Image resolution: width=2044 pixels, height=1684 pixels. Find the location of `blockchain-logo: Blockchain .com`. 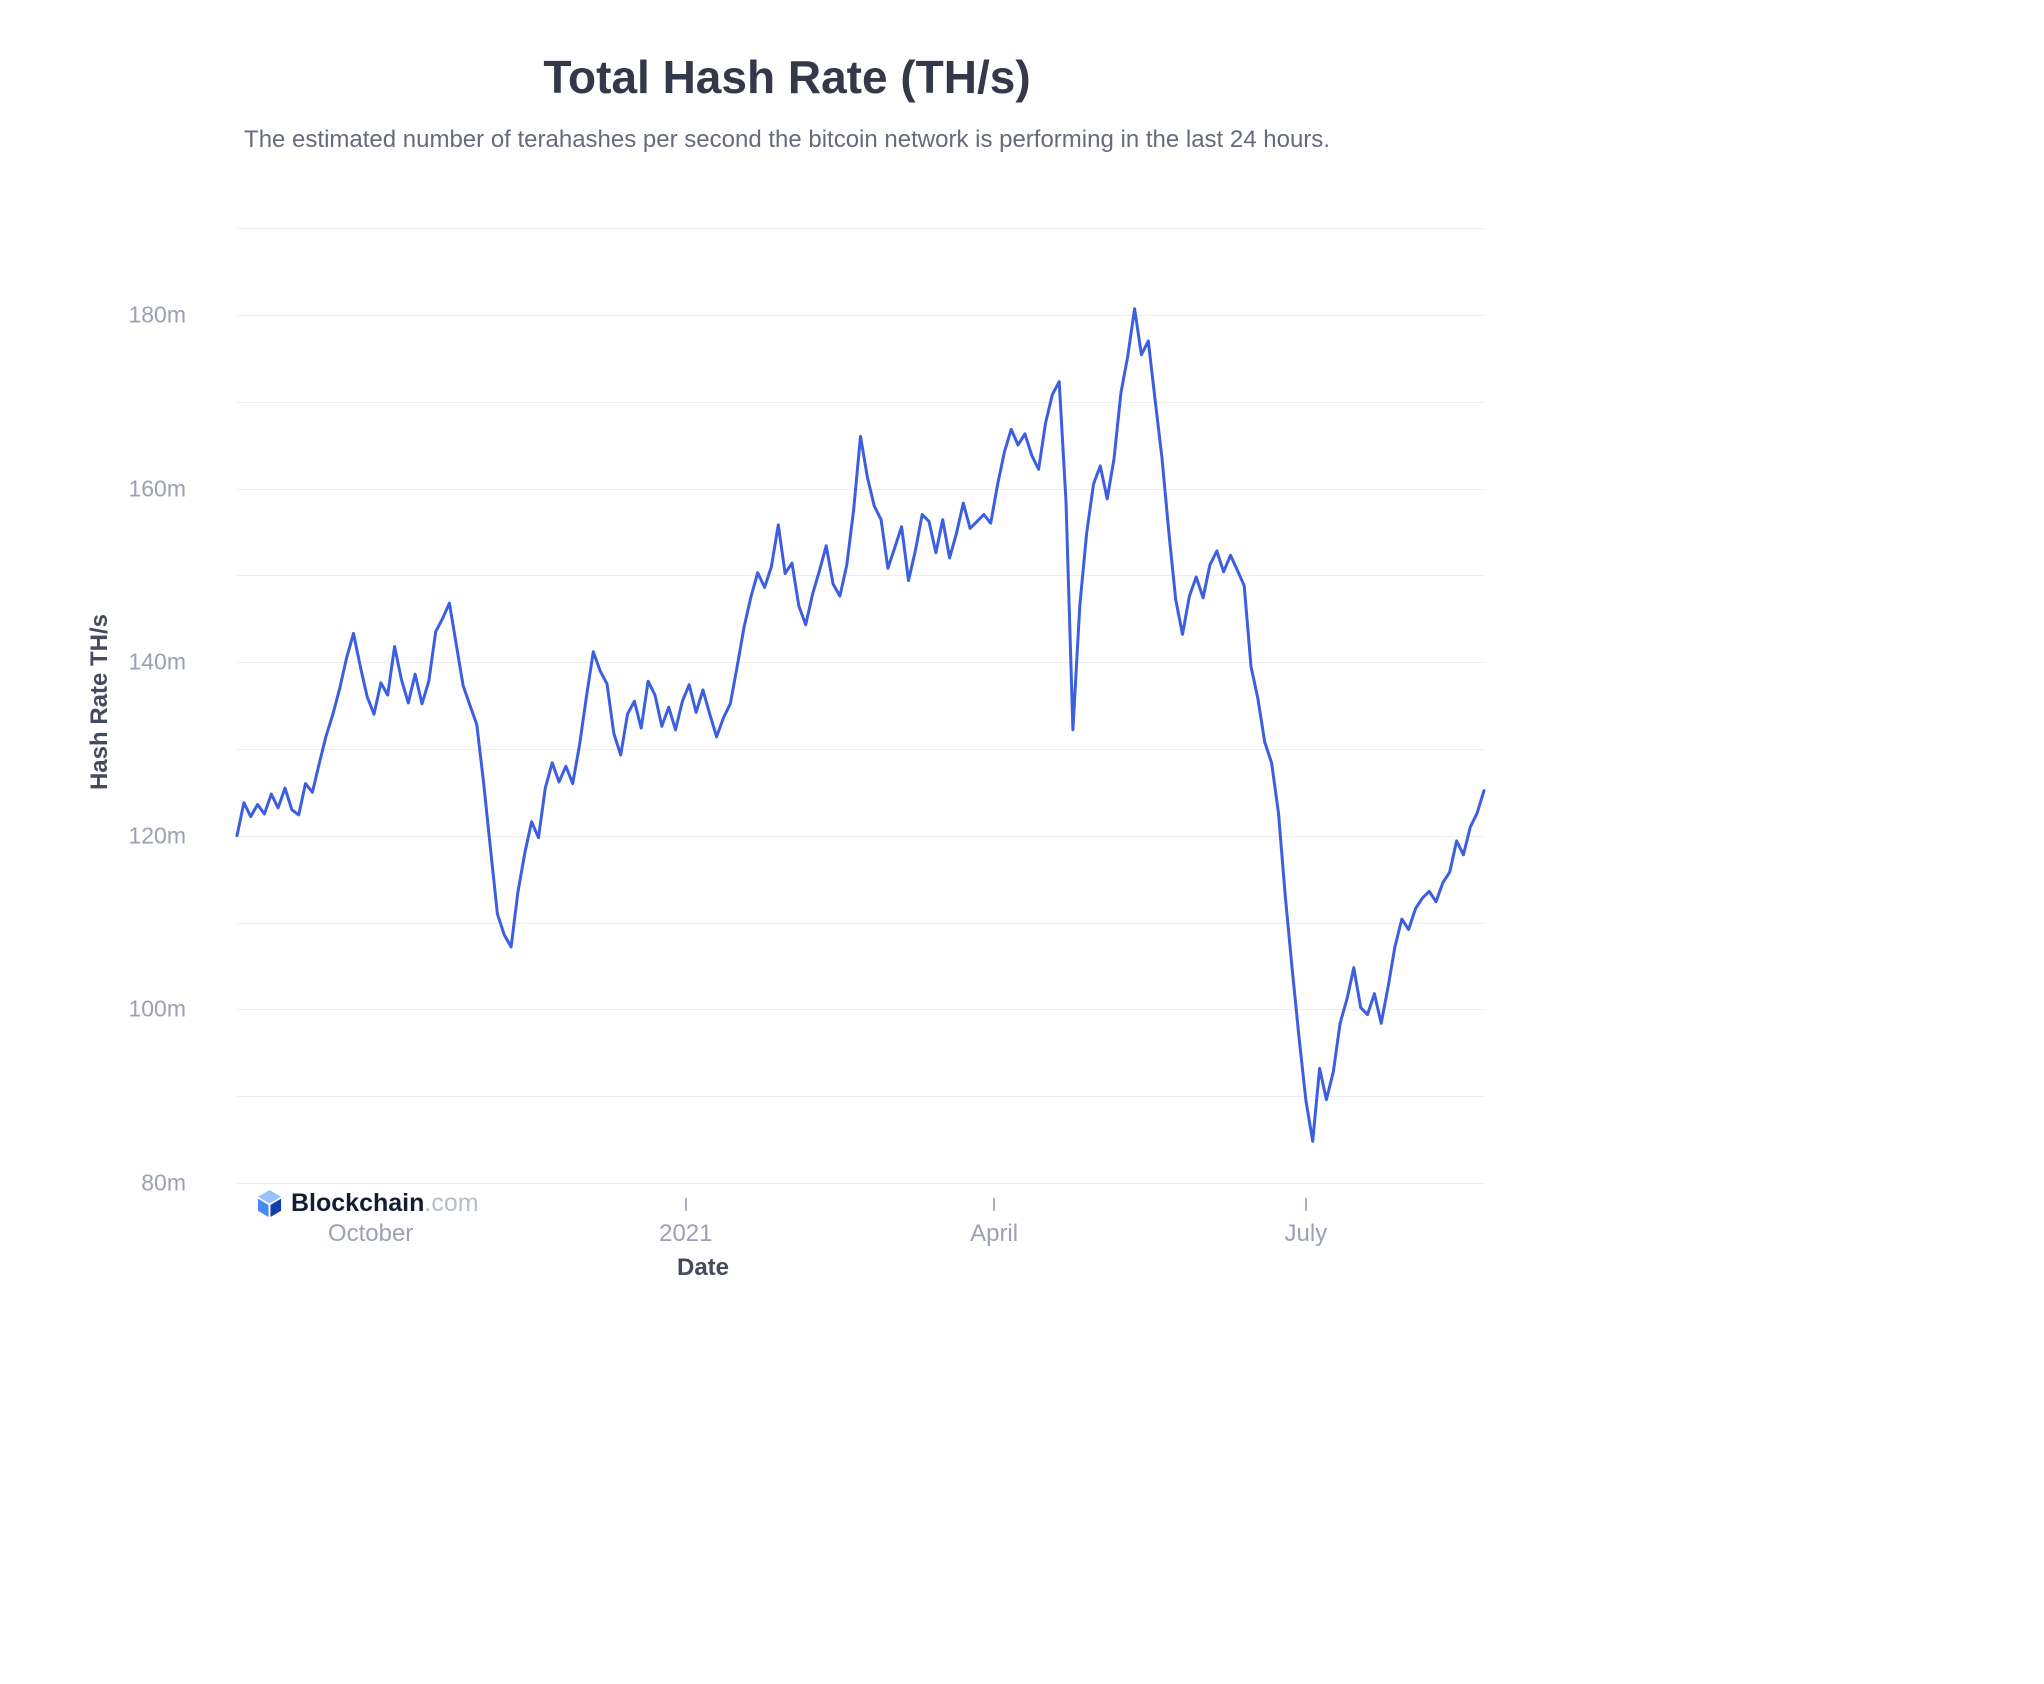

blockchain-logo: Blockchain .com is located at coordinates (371, 1203).